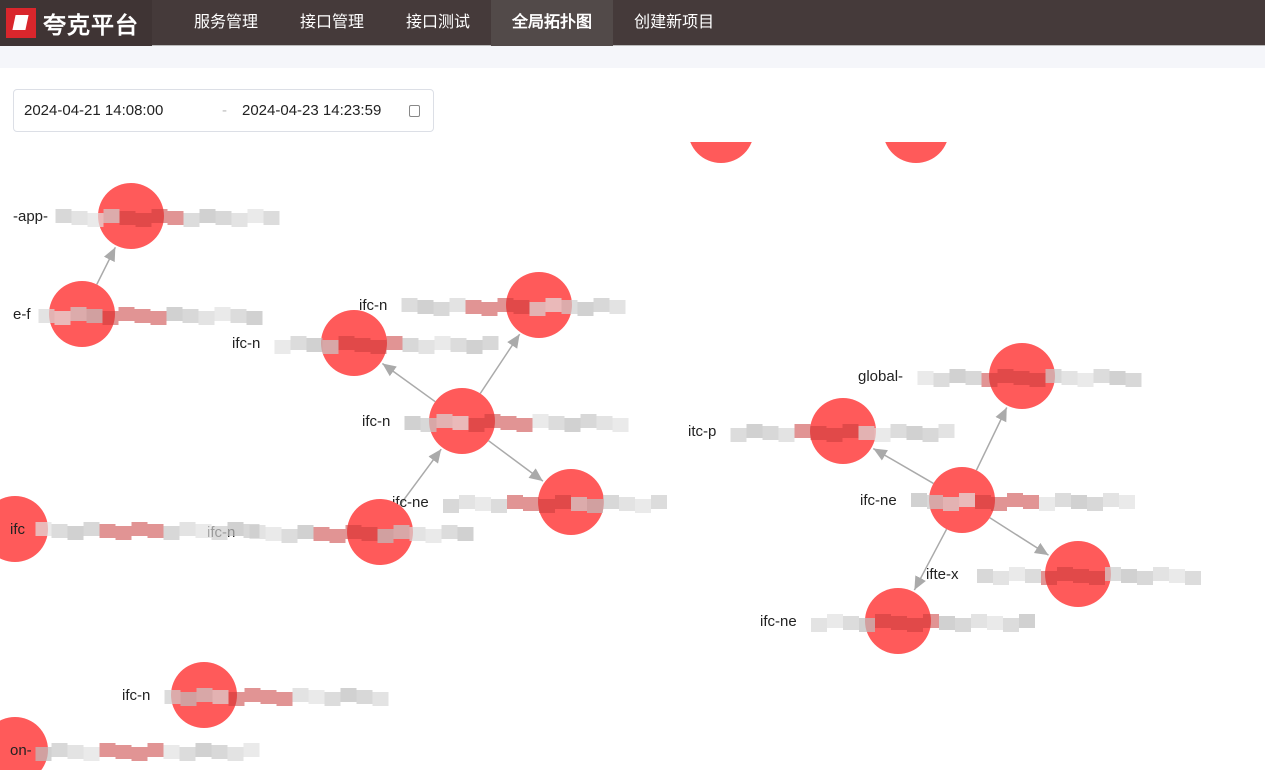 The width and height of the screenshot is (1265, 770). Describe the element at coordinates (880, 376) in the screenshot. I see `node-label: global-` at that location.